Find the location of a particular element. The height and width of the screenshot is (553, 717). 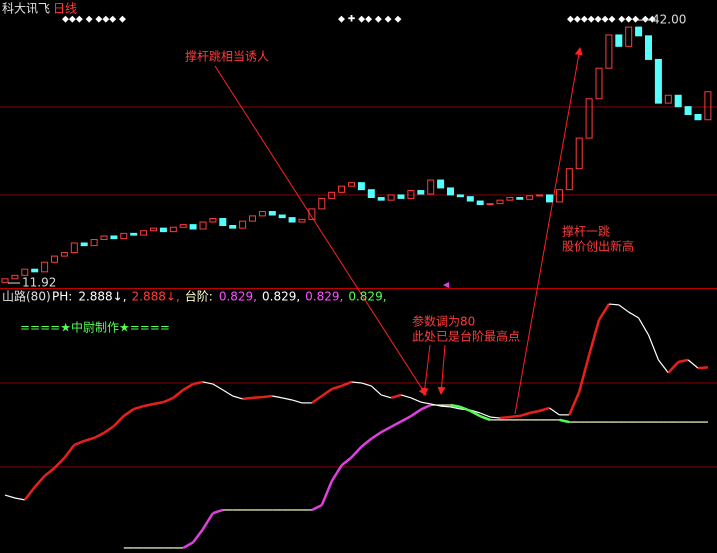

readout: 2.888↓, is located at coordinates (102, 297).